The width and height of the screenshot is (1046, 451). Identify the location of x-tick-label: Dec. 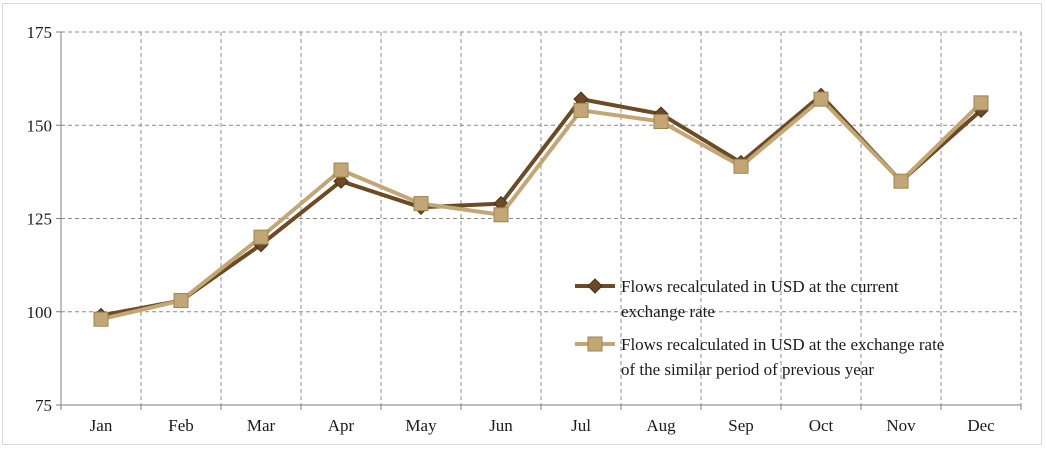
(981, 425).